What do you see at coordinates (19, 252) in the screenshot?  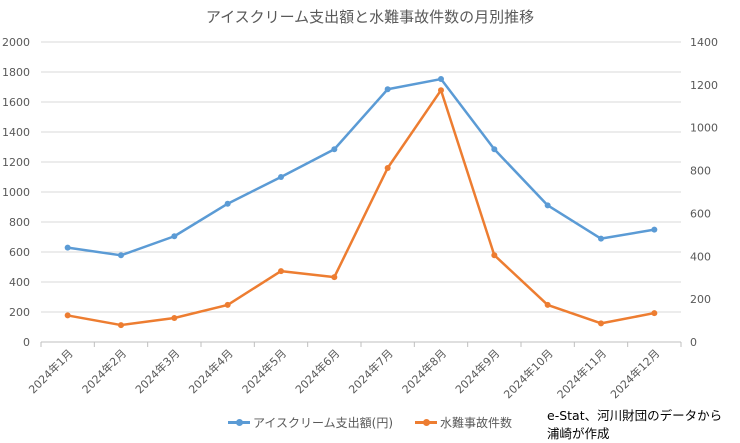 I see `y-left-tick-label: 600` at bounding box center [19, 252].